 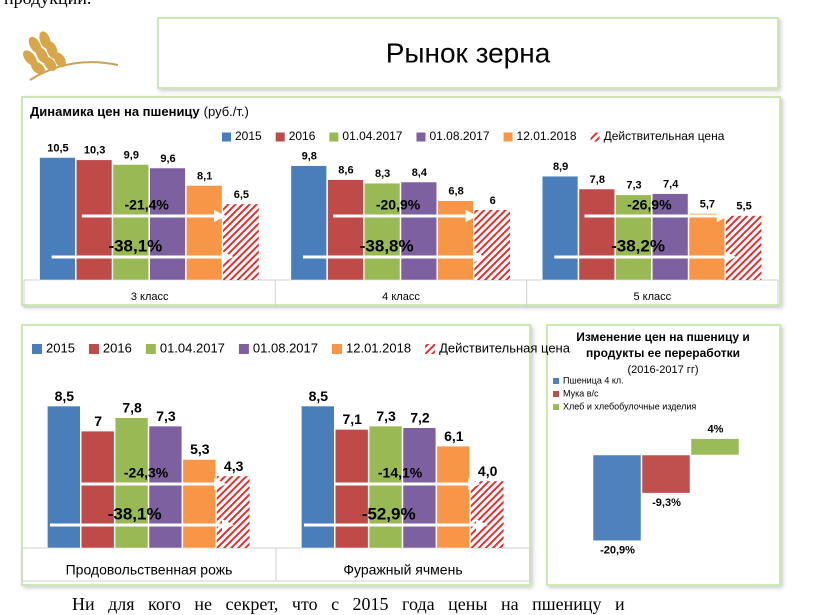 What do you see at coordinates (149, 570) in the screenshot?
I see `category-label: Продовольственная рожь` at bounding box center [149, 570].